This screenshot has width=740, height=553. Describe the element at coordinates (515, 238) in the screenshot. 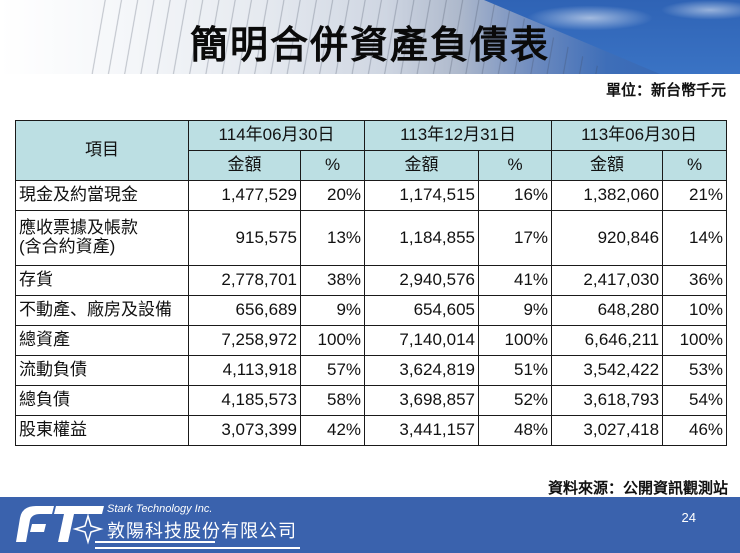

I see `pct-cell: 17%` at that location.